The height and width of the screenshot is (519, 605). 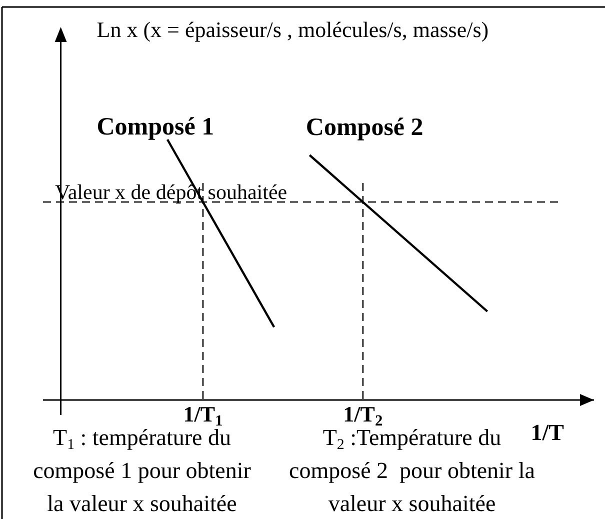 I want to click on series-label: Composé 1, so click(x=155, y=127).